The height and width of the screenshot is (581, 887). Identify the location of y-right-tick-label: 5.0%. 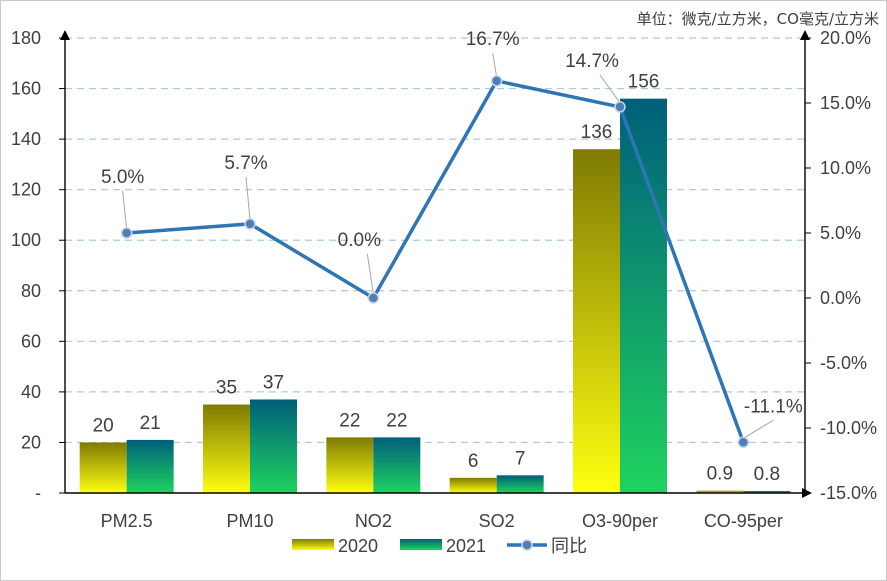
(840, 233).